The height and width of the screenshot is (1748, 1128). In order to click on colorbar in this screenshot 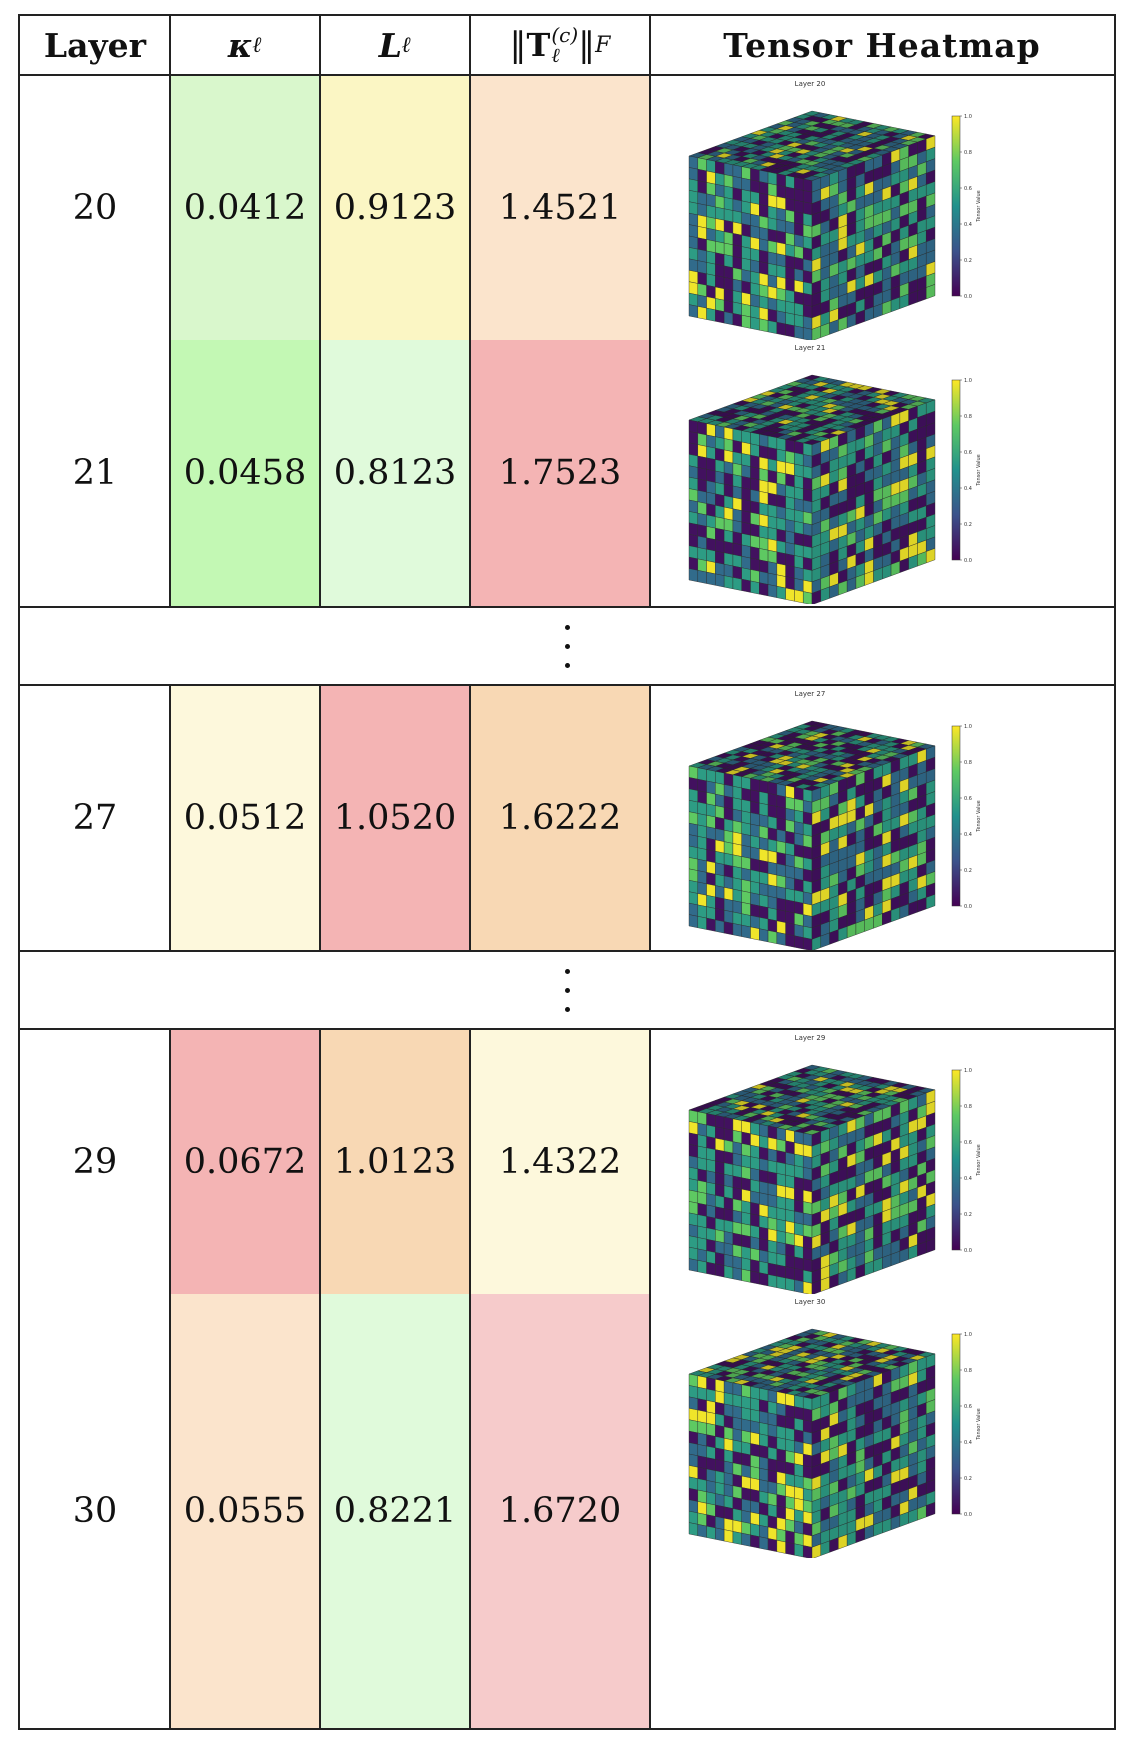, I will do `click(956, 1160)`.